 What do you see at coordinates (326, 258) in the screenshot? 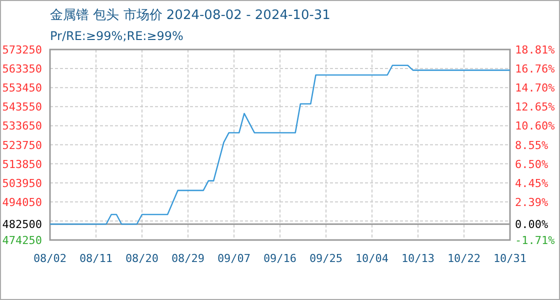
I see `x-tick-label: 09/25` at bounding box center [326, 258].